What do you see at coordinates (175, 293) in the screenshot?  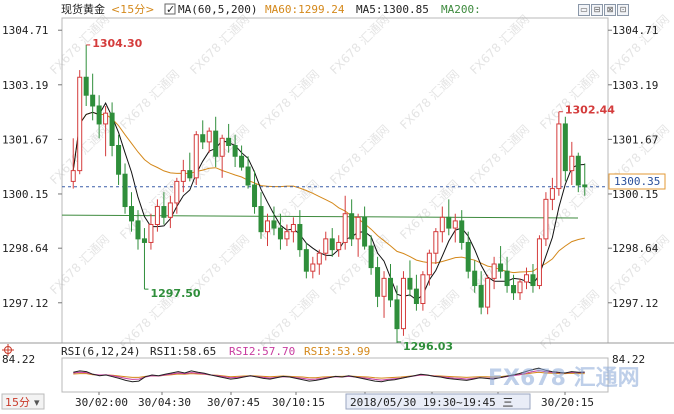 I see `annotation-low-left: 1297.50` at bounding box center [175, 293].